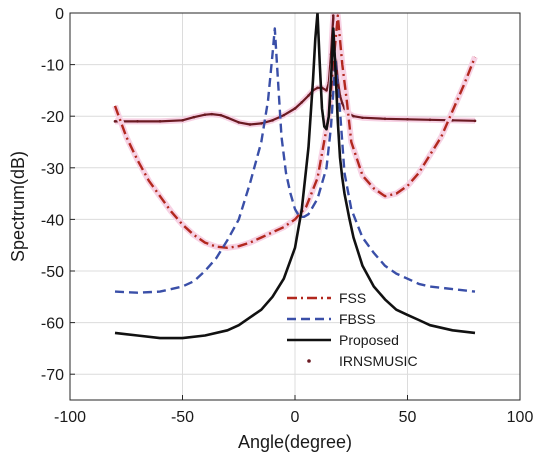  I want to click on x-tick-label: -50, so click(182, 417).